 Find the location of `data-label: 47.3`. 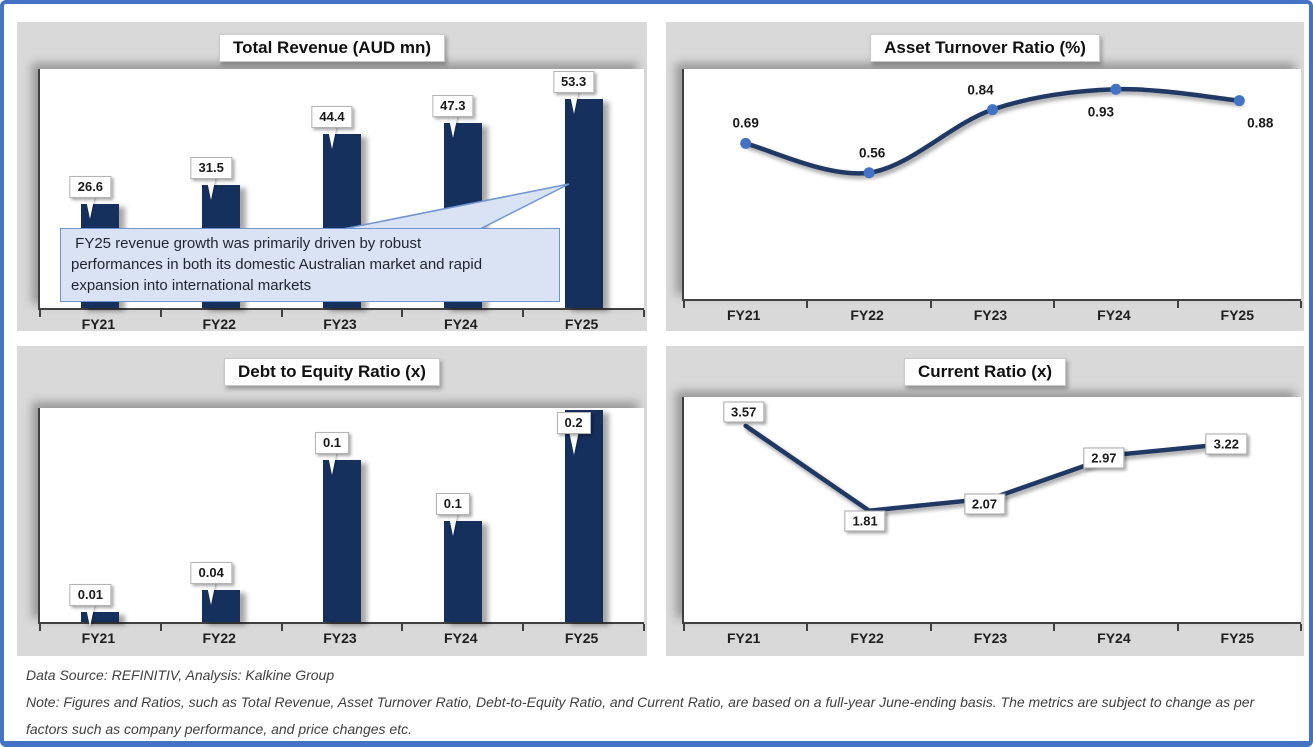

data-label: 47.3 is located at coordinates (453, 105).